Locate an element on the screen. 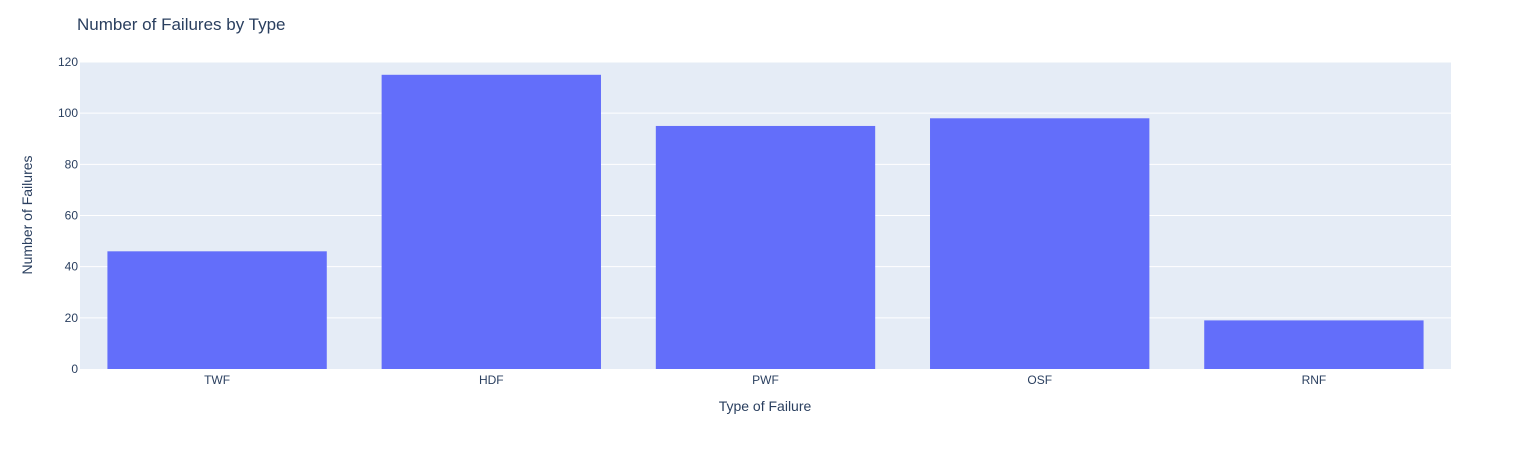 This screenshot has height=455, width=1531. y-axis-ticks: 0 20 40 60 80 100 120 is located at coordinates (68, 215).